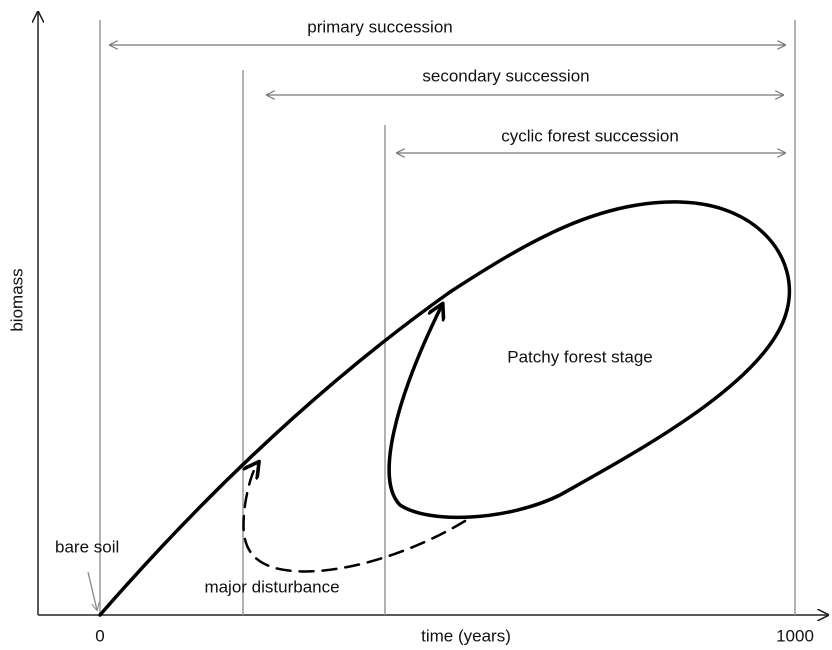  I want to click on axis-label: time (years), so click(466, 635).